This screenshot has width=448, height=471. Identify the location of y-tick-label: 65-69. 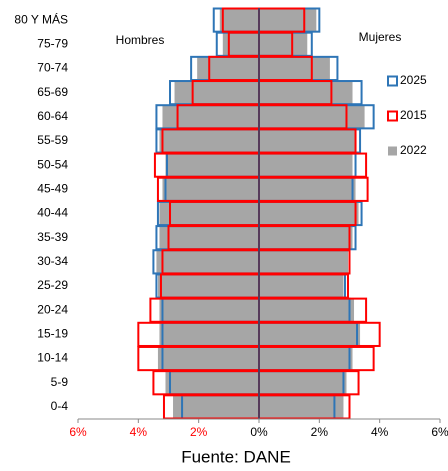
(52, 92).